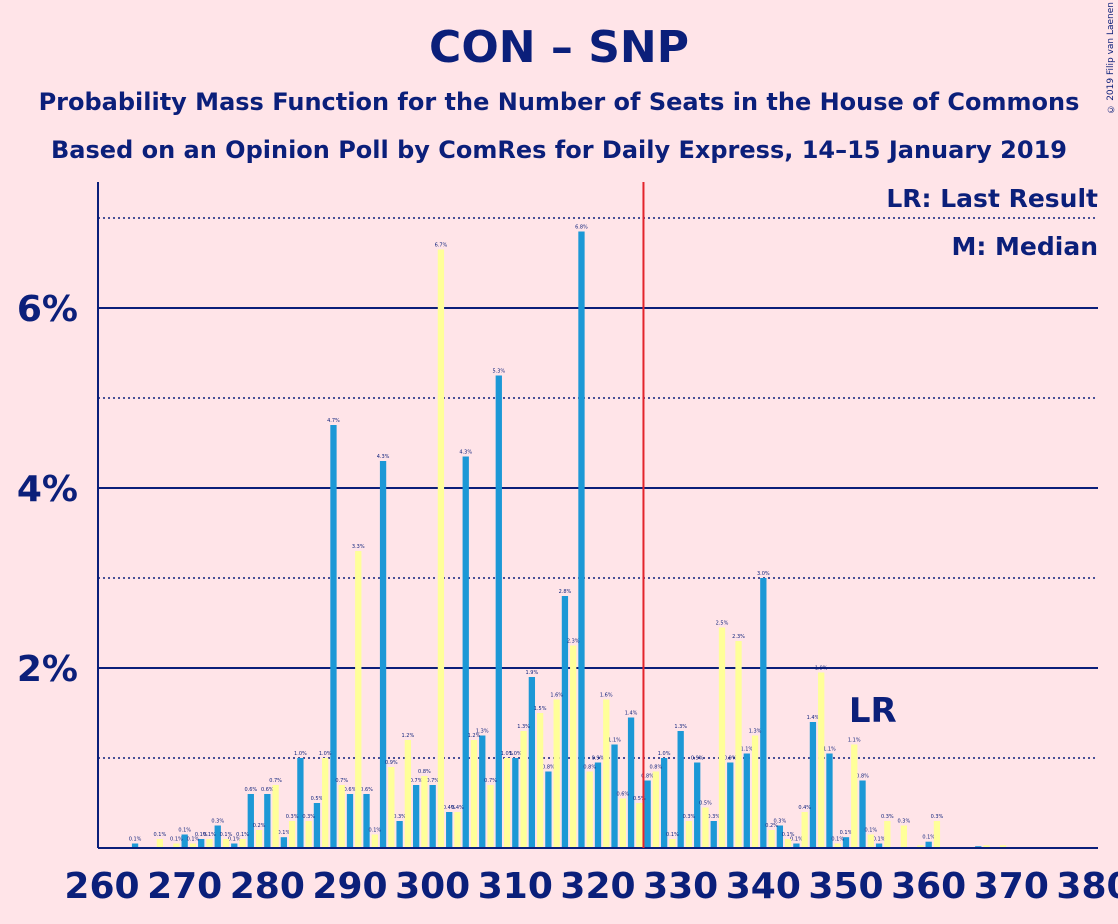  What do you see at coordinates (383, 457) in the screenshot?
I see `bar-data-label: 4.3%` at bounding box center [383, 457].